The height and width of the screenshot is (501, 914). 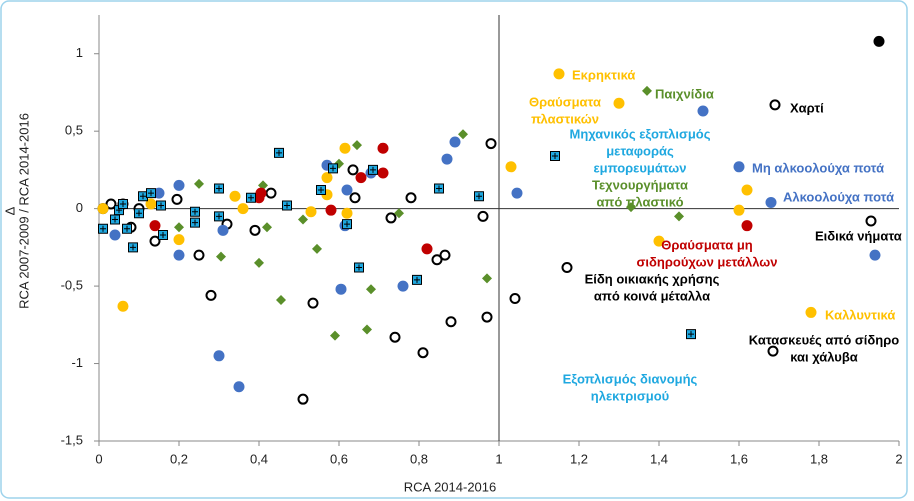 I want to click on x-tick-label: 0,6, so click(x=339, y=458).